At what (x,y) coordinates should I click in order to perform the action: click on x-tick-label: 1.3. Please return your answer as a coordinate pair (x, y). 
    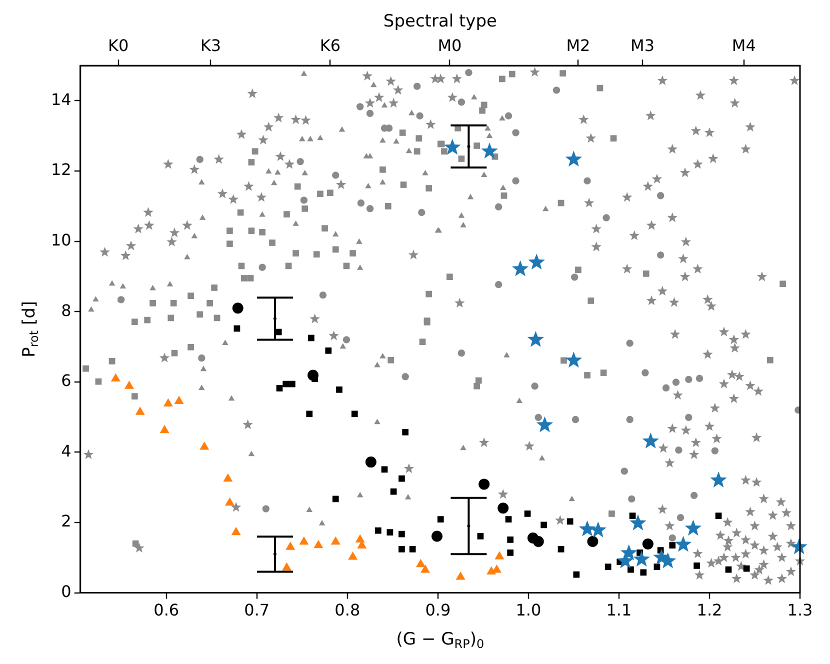
    Looking at the image, I should click on (800, 610).